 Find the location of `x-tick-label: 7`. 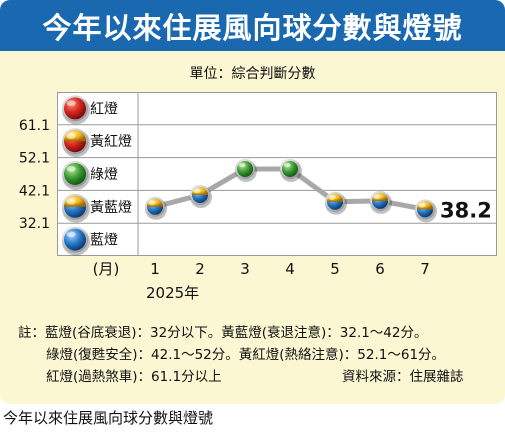

x-tick-label: 7 is located at coordinates (425, 269).